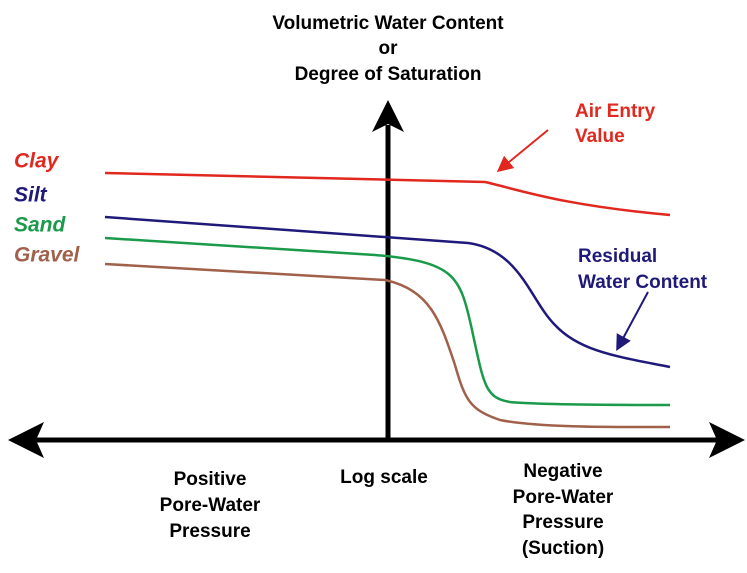 The height and width of the screenshot is (573, 747). What do you see at coordinates (617, 256) in the screenshot?
I see `annotation: Residual` at bounding box center [617, 256].